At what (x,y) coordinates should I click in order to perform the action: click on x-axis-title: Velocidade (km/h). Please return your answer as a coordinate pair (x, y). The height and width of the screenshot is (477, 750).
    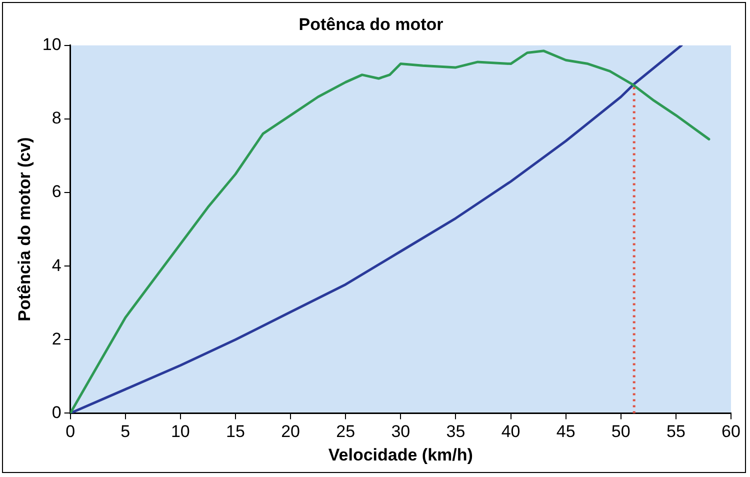
    Looking at the image, I should click on (400, 454).